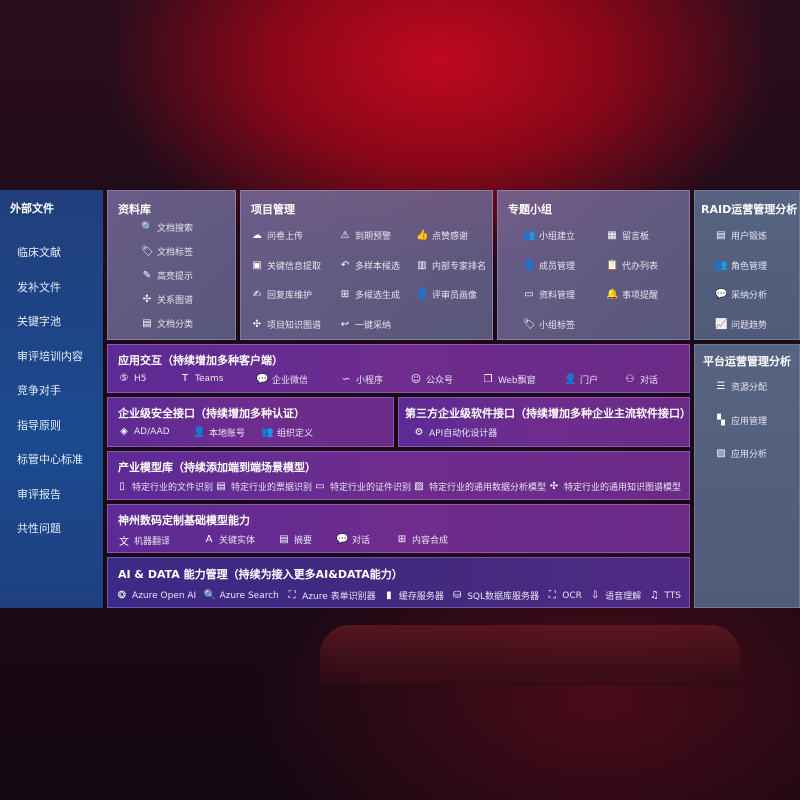  I want to click on external-file-item: 审评报告, so click(39, 494).